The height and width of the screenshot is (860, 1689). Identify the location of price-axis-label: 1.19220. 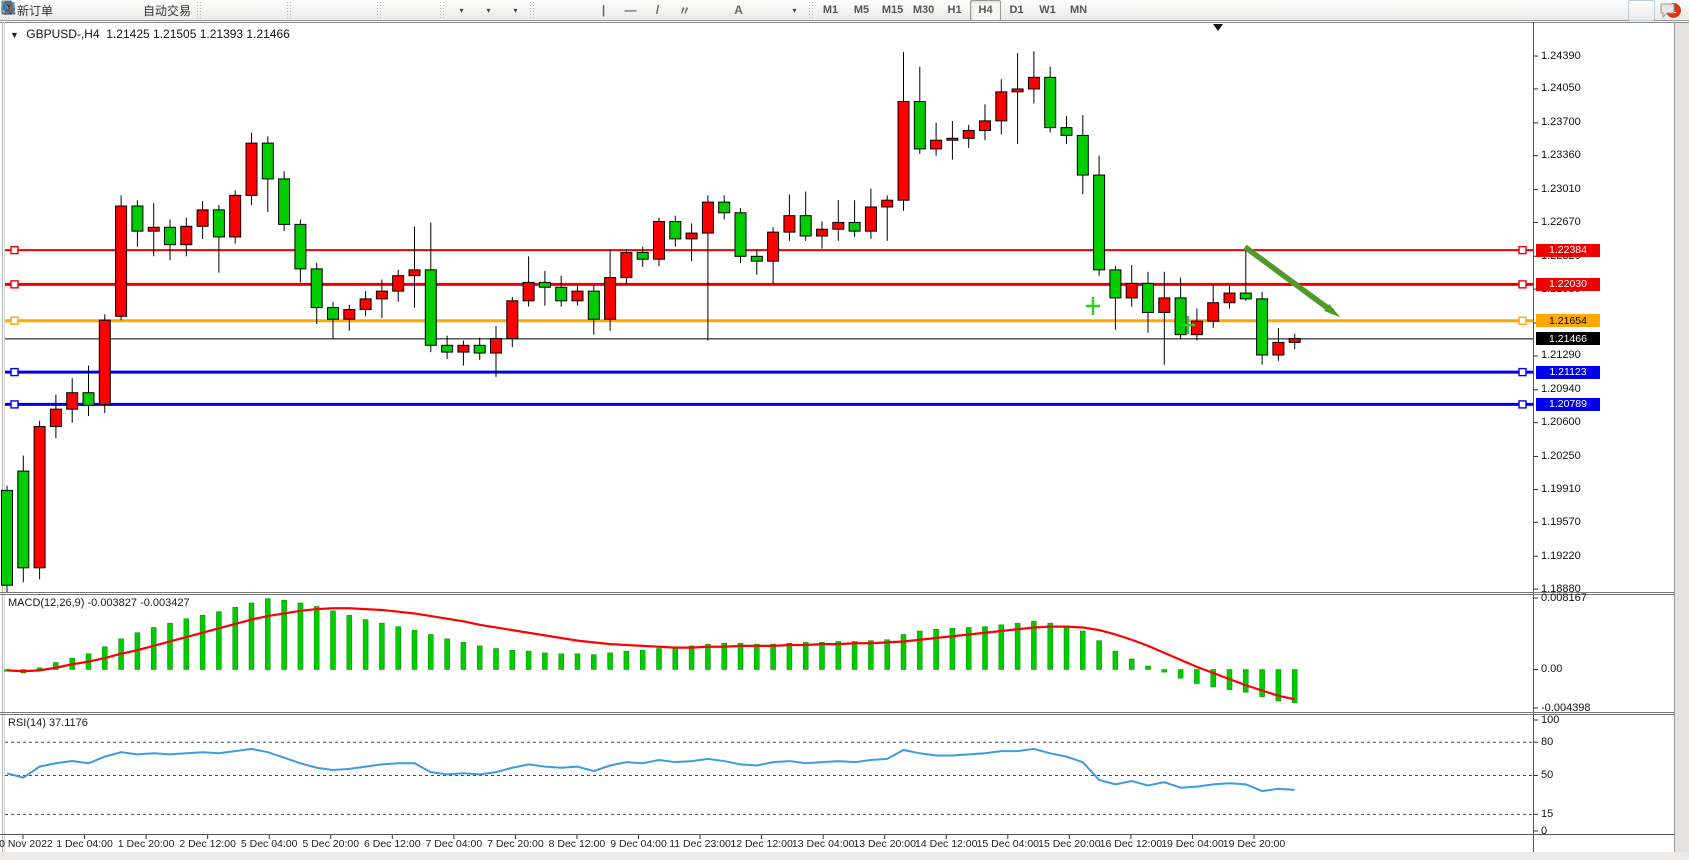
(1561, 555).